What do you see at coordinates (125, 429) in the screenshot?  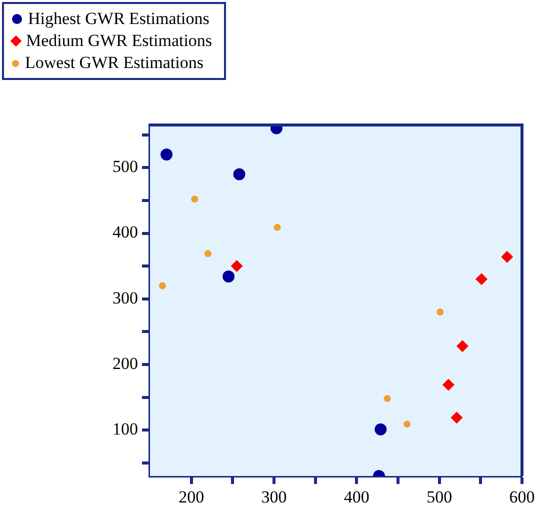 I see `y-tick-label: 100` at bounding box center [125, 429].